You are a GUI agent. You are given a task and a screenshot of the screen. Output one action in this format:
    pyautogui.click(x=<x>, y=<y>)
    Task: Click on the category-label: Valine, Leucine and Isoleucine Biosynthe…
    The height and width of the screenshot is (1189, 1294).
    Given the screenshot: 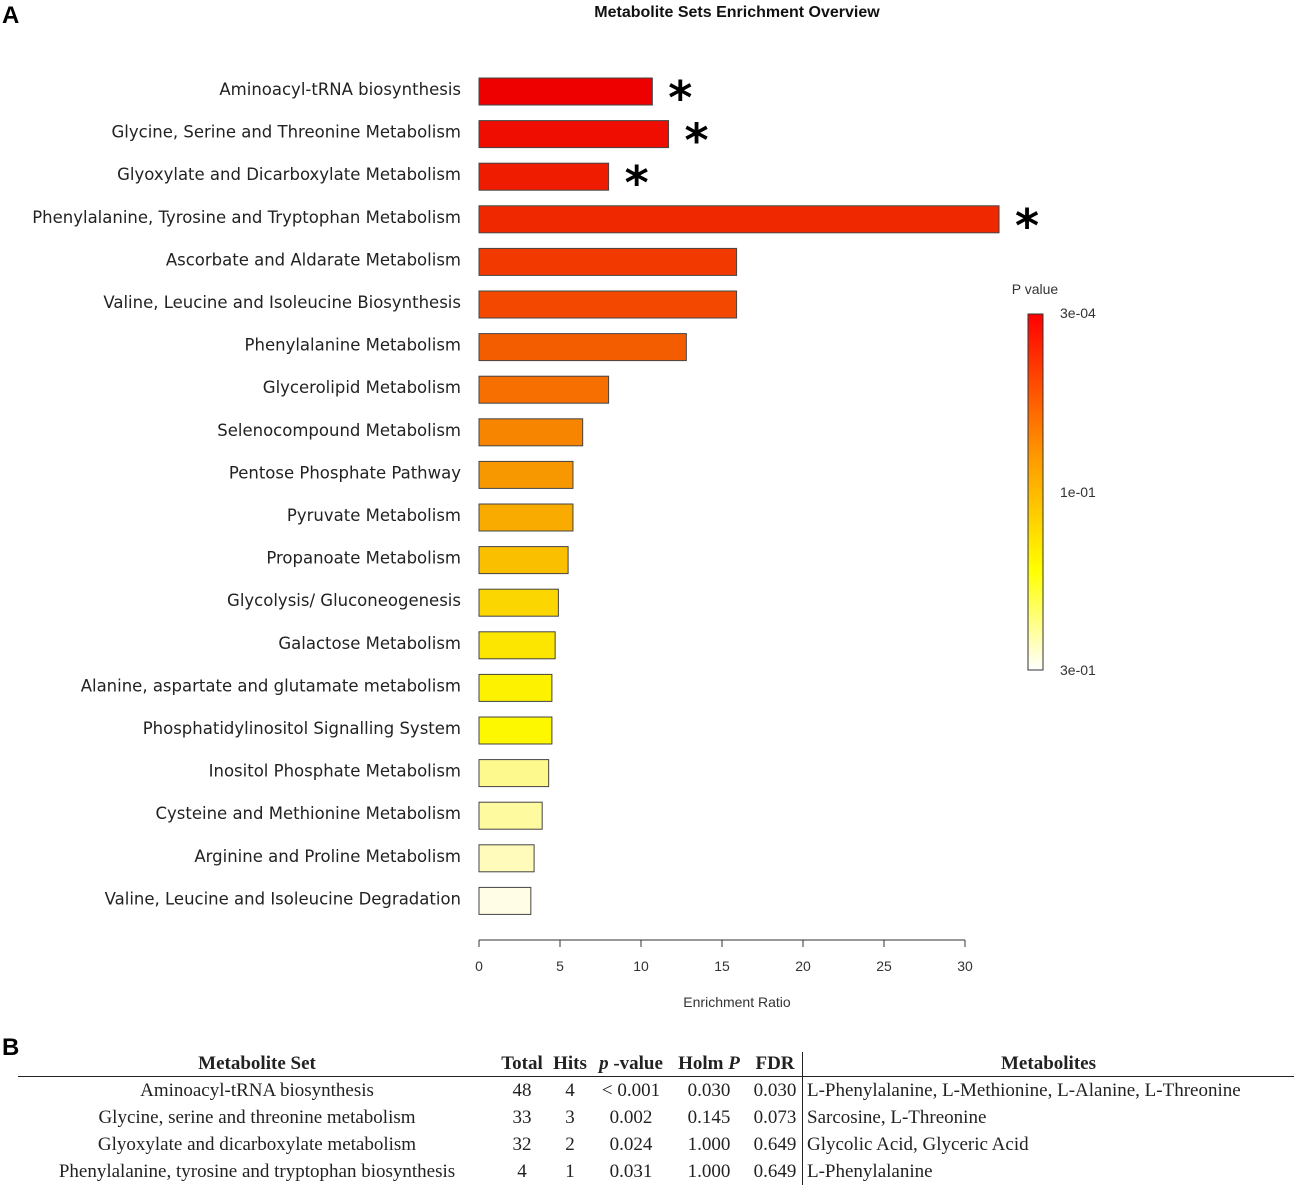 What is the action you would take?
    pyautogui.click(x=282, y=302)
    